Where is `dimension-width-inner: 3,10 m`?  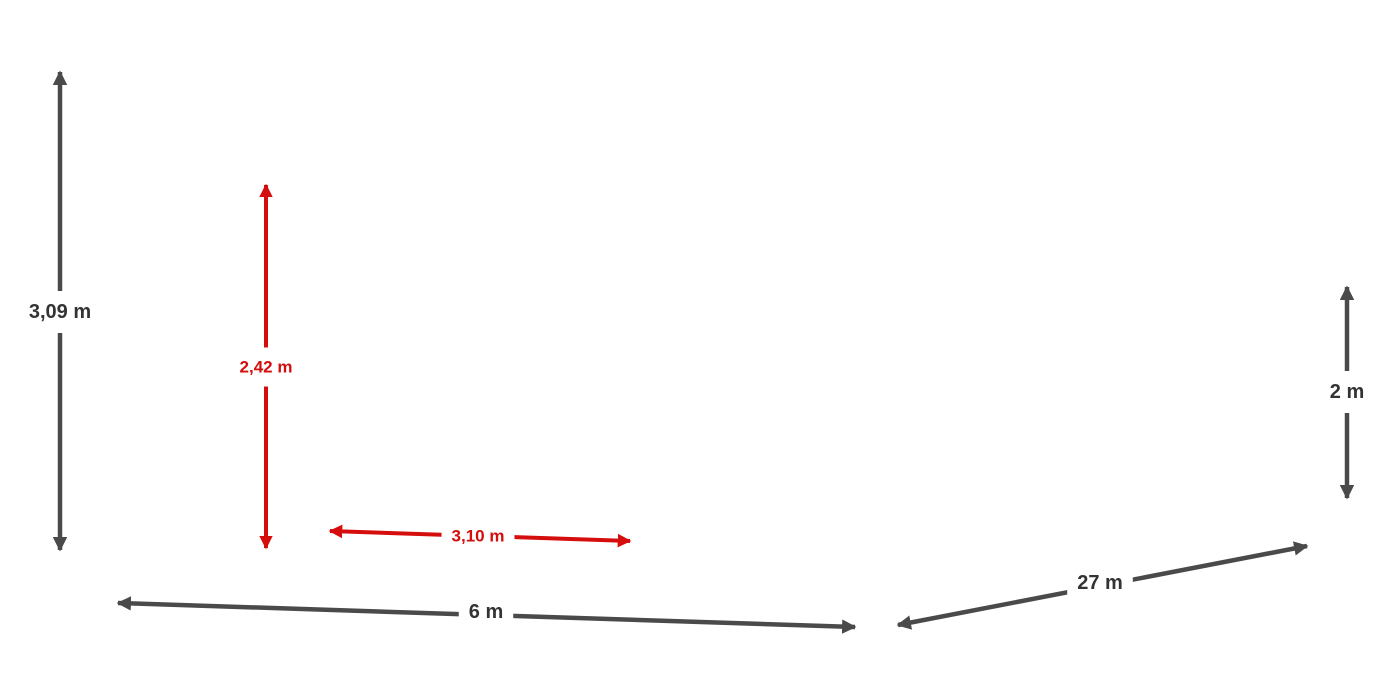
dimension-width-inner: 3,10 m is located at coordinates (480, 536).